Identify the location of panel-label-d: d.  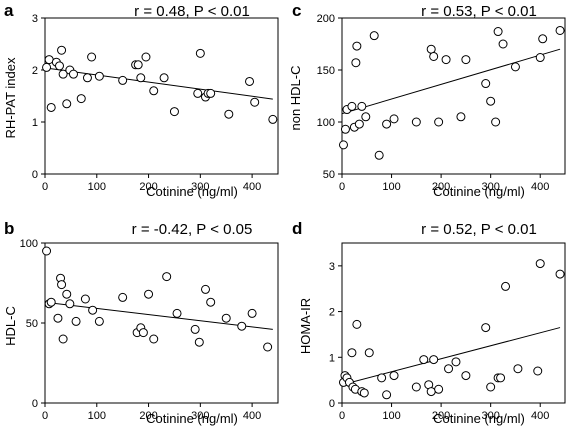
(297, 228).